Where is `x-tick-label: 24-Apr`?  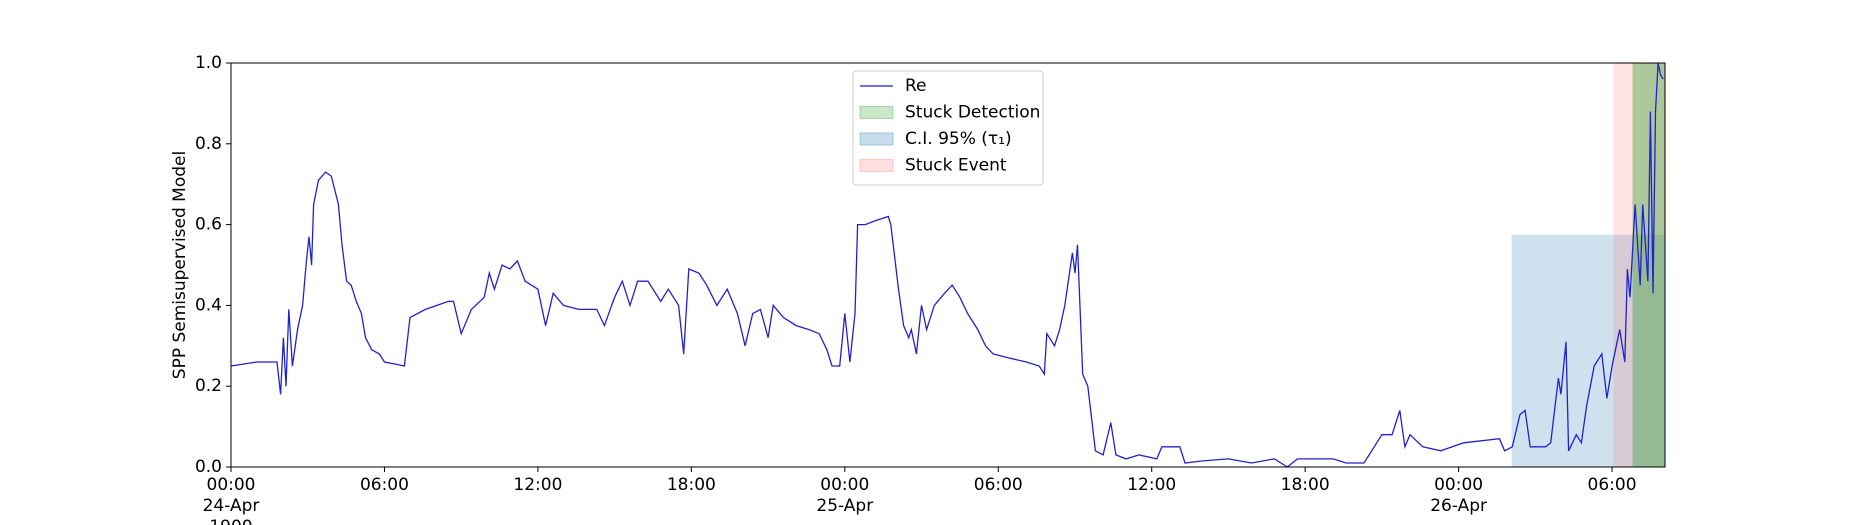 x-tick-label: 24-Apr is located at coordinates (231, 506).